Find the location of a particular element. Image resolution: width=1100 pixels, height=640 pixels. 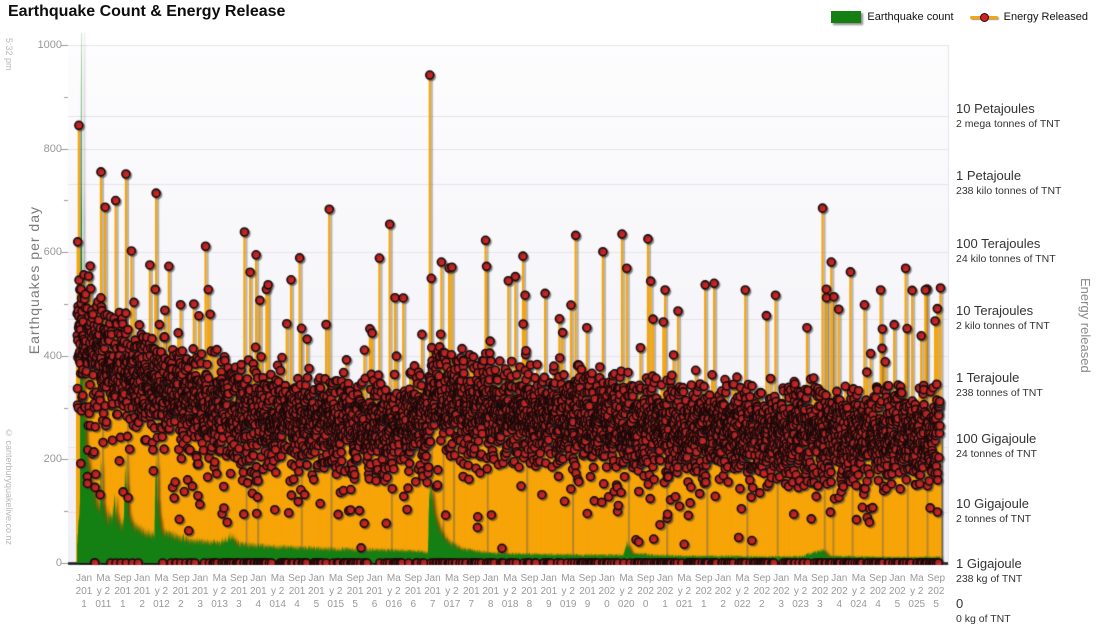

x-tick-label: May 2021 is located at coordinates (684, 591).